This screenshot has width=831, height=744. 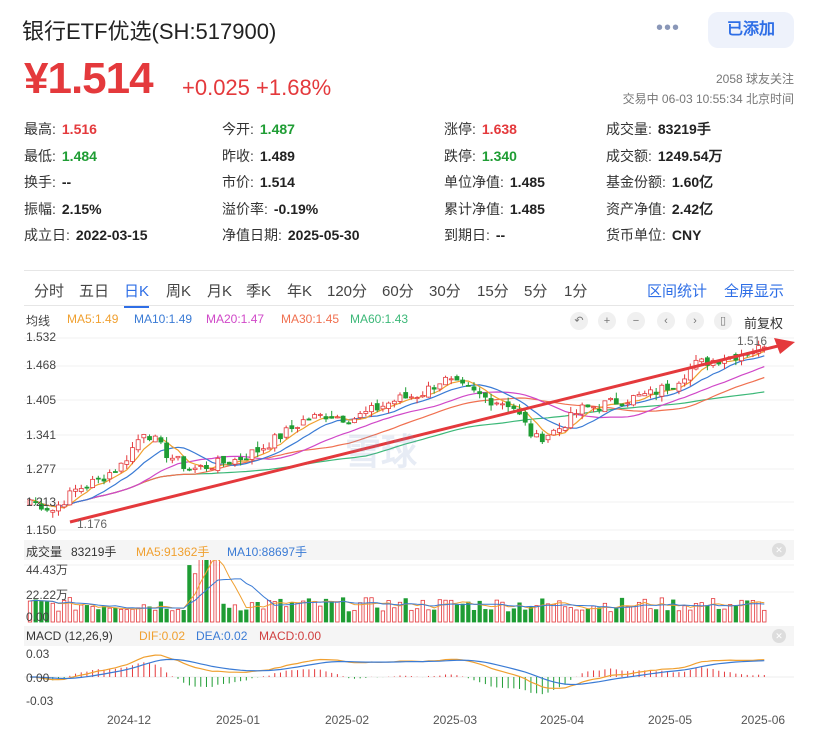 What do you see at coordinates (752, 341) in the screenshot?
I see `high-marker: 1.516` at bounding box center [752, 341].